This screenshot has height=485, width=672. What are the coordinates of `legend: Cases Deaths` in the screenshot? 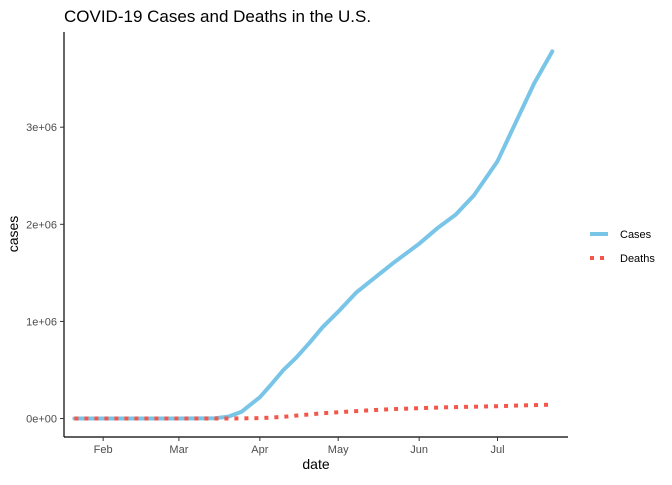 It's located at (622, 247).